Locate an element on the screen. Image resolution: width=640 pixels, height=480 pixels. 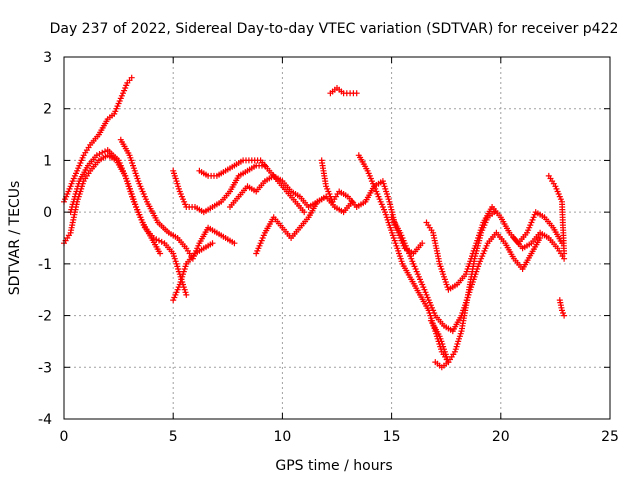
series-trace-p is located at coordinates (556, 214).